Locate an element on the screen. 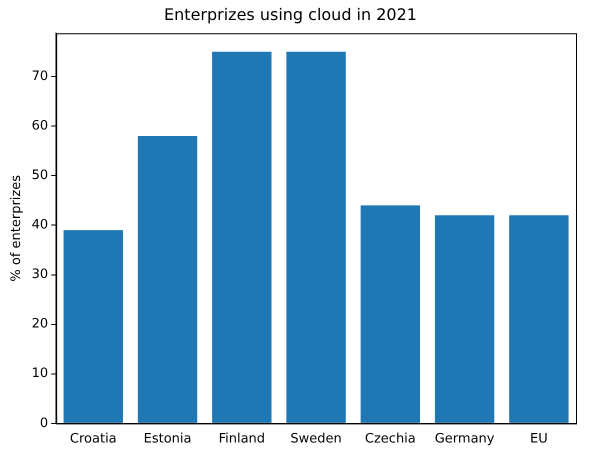 The width and height of the screenshot is (590, 450). y-tick-label: 0 is located at coordinates (44, 423).